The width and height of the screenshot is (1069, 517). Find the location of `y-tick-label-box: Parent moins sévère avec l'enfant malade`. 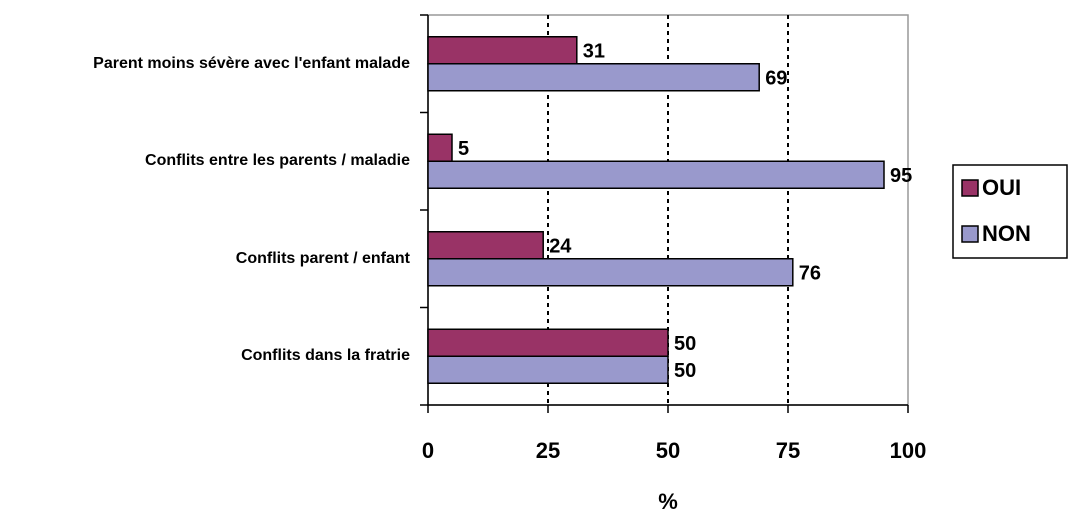

y-tick-label-box: Parent moins sévère avec l'enfant malade is located at coordinates (207, 64).